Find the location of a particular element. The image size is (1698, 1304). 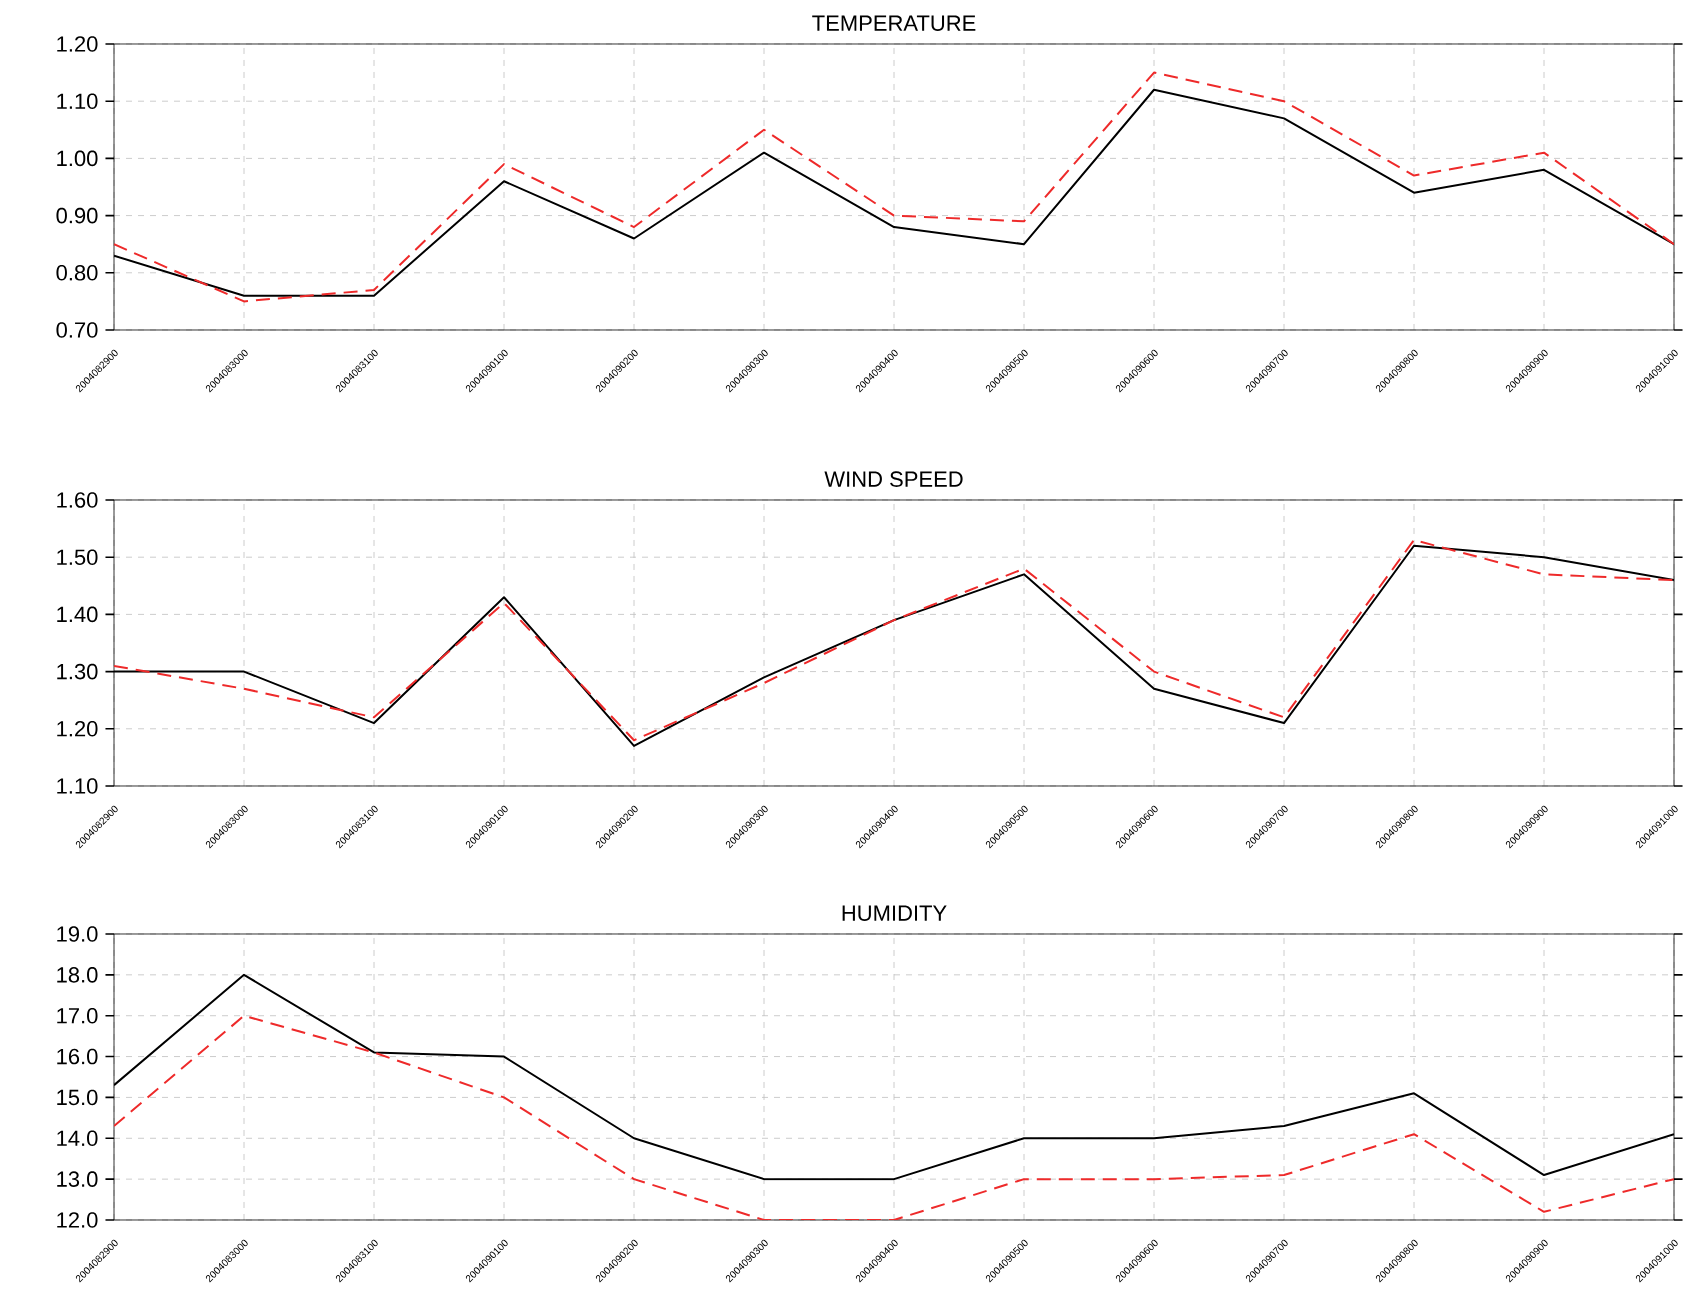

y-tick-label: 0.90 is located at coordinates (77, 215).